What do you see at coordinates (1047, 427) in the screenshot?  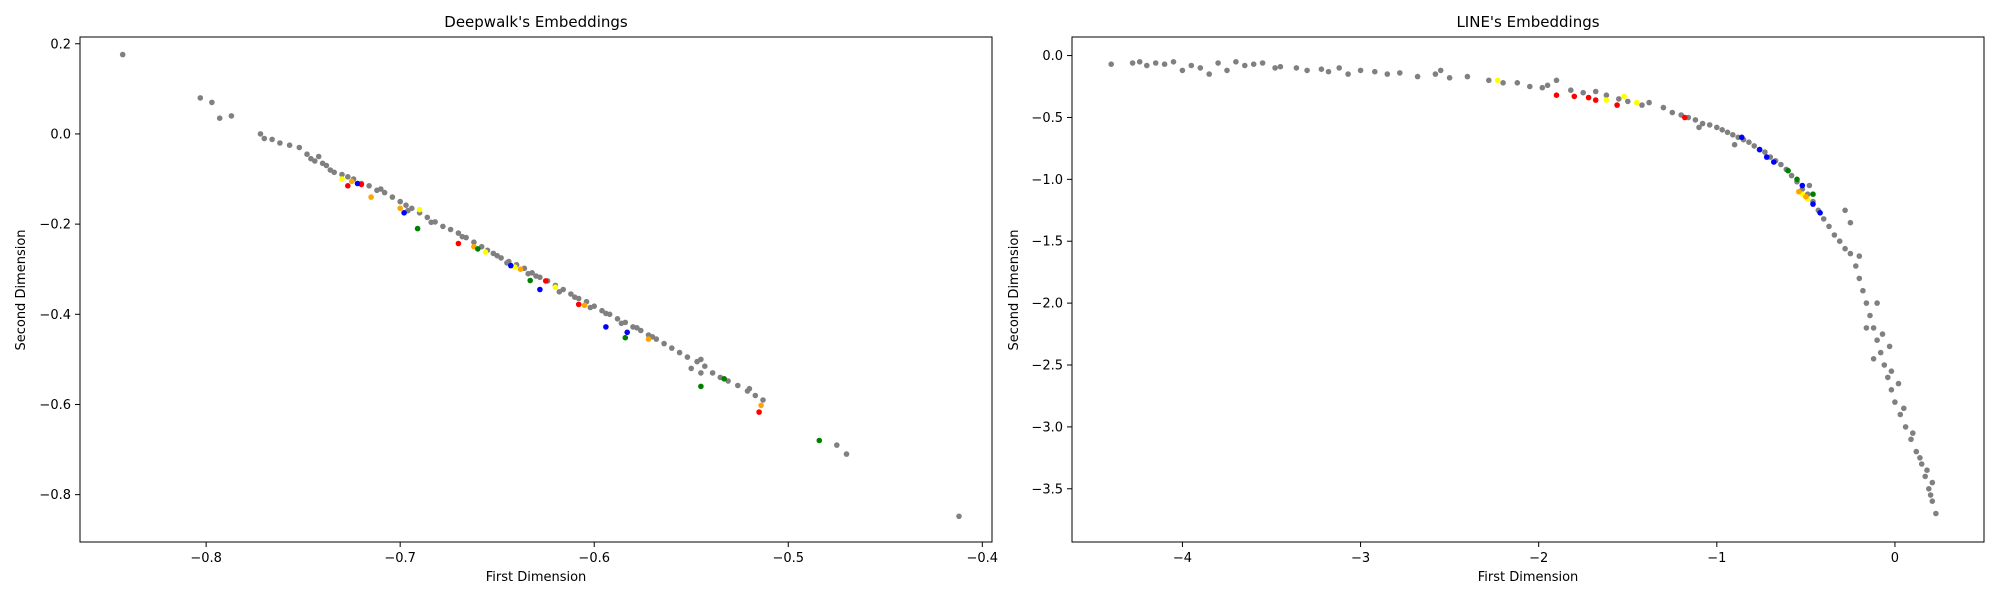 I see `y-tick-label-line: −3.0` at bounding box center [1047, 427].